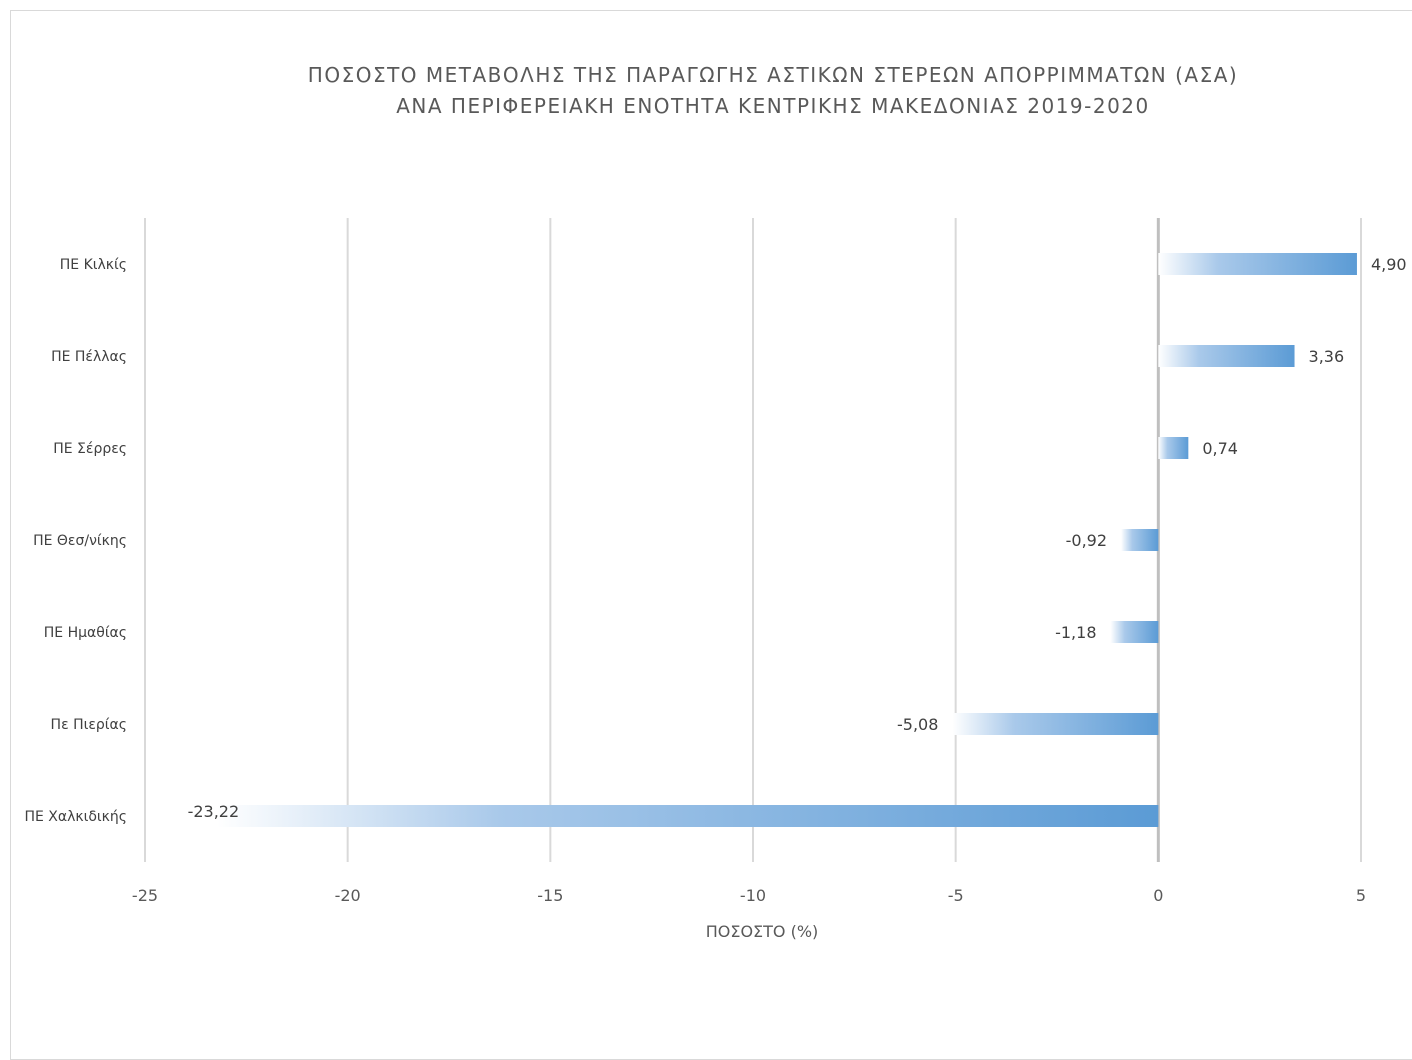  What do you see at coordinates (1220, 448) in the screenshot?
I see `data-label: 0,74` at bounding box center [1220, 448].